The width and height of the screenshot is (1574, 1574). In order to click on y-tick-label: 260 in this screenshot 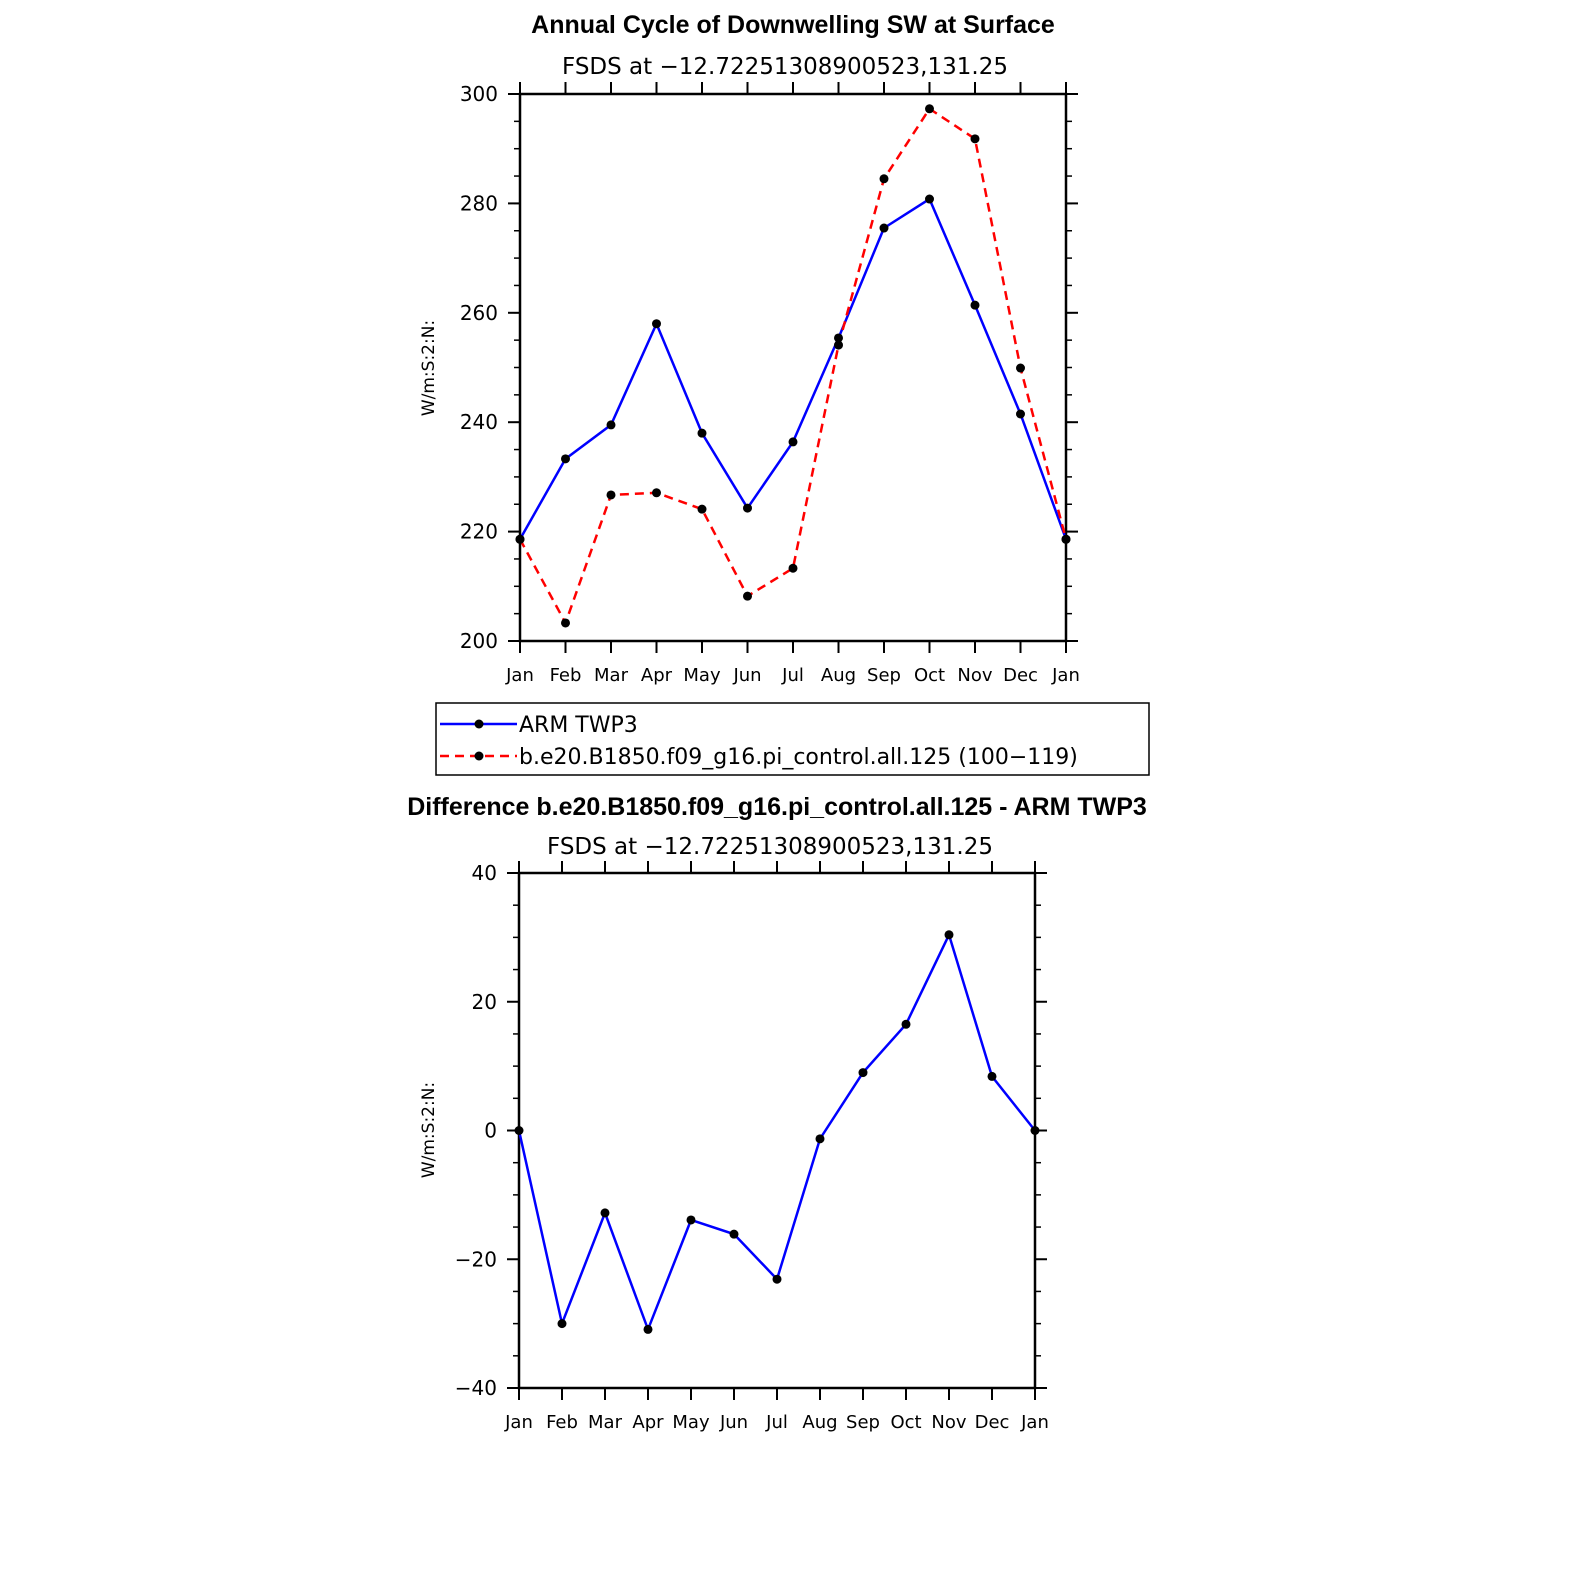, I will do `click(479, 313)`.